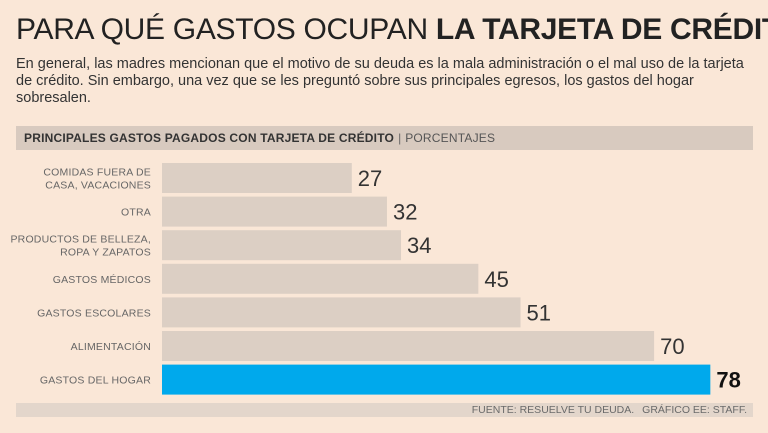  Describe the element at coordinates (370, 178) in the screenshot. I see `value-label-0: 27` at that location.